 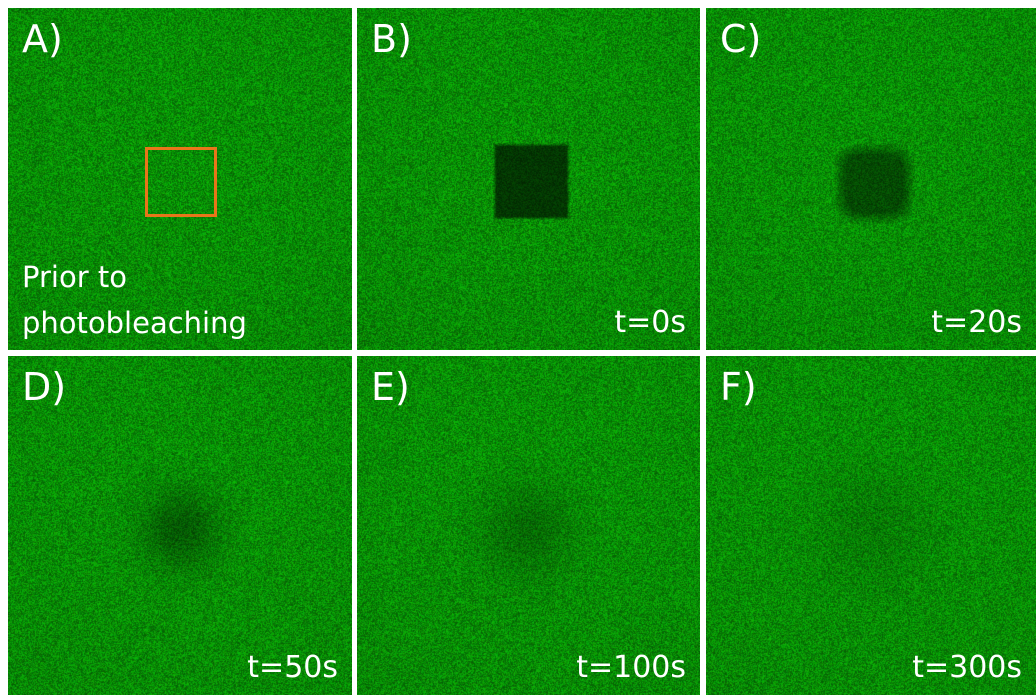 What do you see at coordinates (134, 300) in the screenshot?
I see `panel-caption-a: Prior to photobleaching` at bounding box center [134, 300].